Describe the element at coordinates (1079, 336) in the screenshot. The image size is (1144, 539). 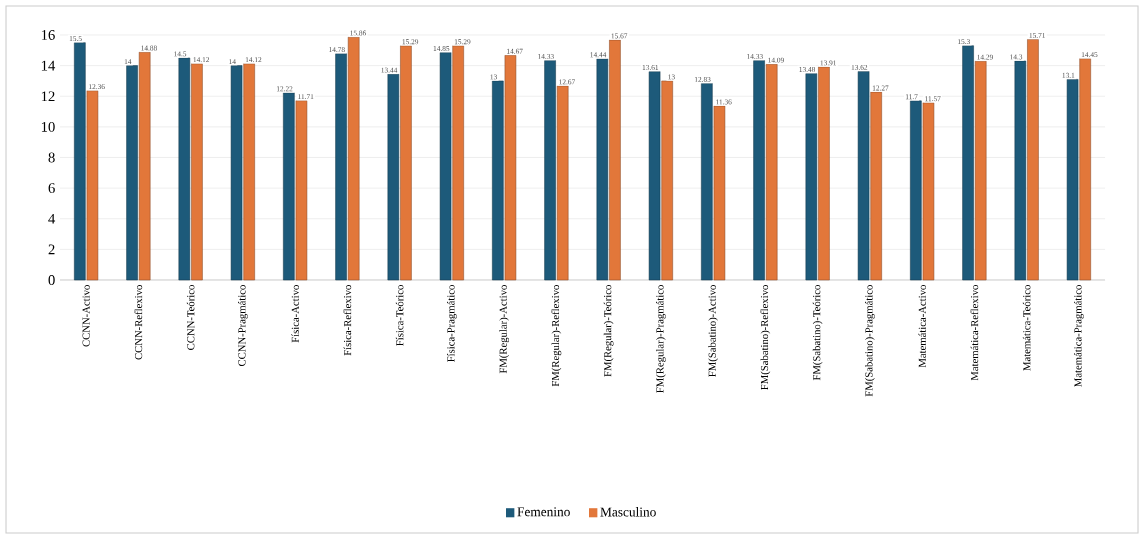
I see `x-tick-label: Matemática-Pragmático` at that location.